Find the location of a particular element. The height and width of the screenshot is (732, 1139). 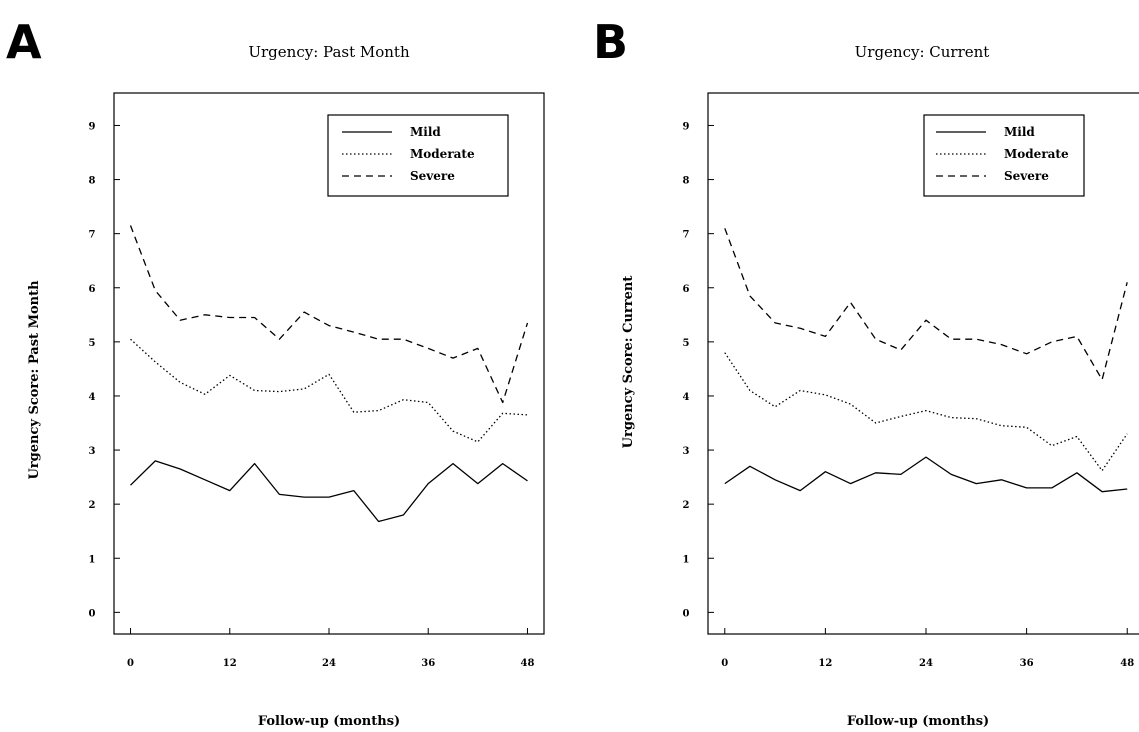

legend-box-b is located at coordinates (1004, 155).